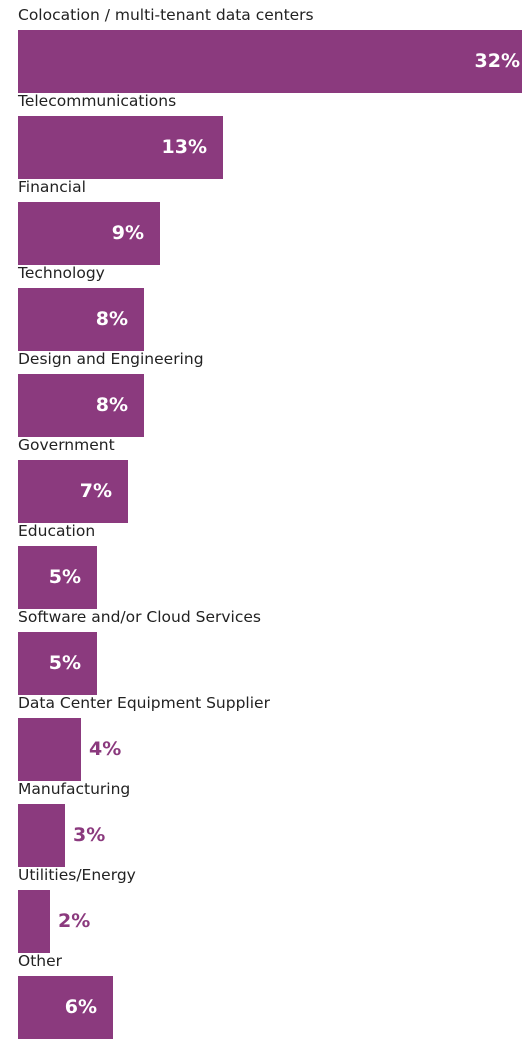 The image size is (522, 1039). What do you see at coordinates (77, 875) in the screenshot?
I see `category-label: Utilities/Energy` at bounding box center [77, 875].